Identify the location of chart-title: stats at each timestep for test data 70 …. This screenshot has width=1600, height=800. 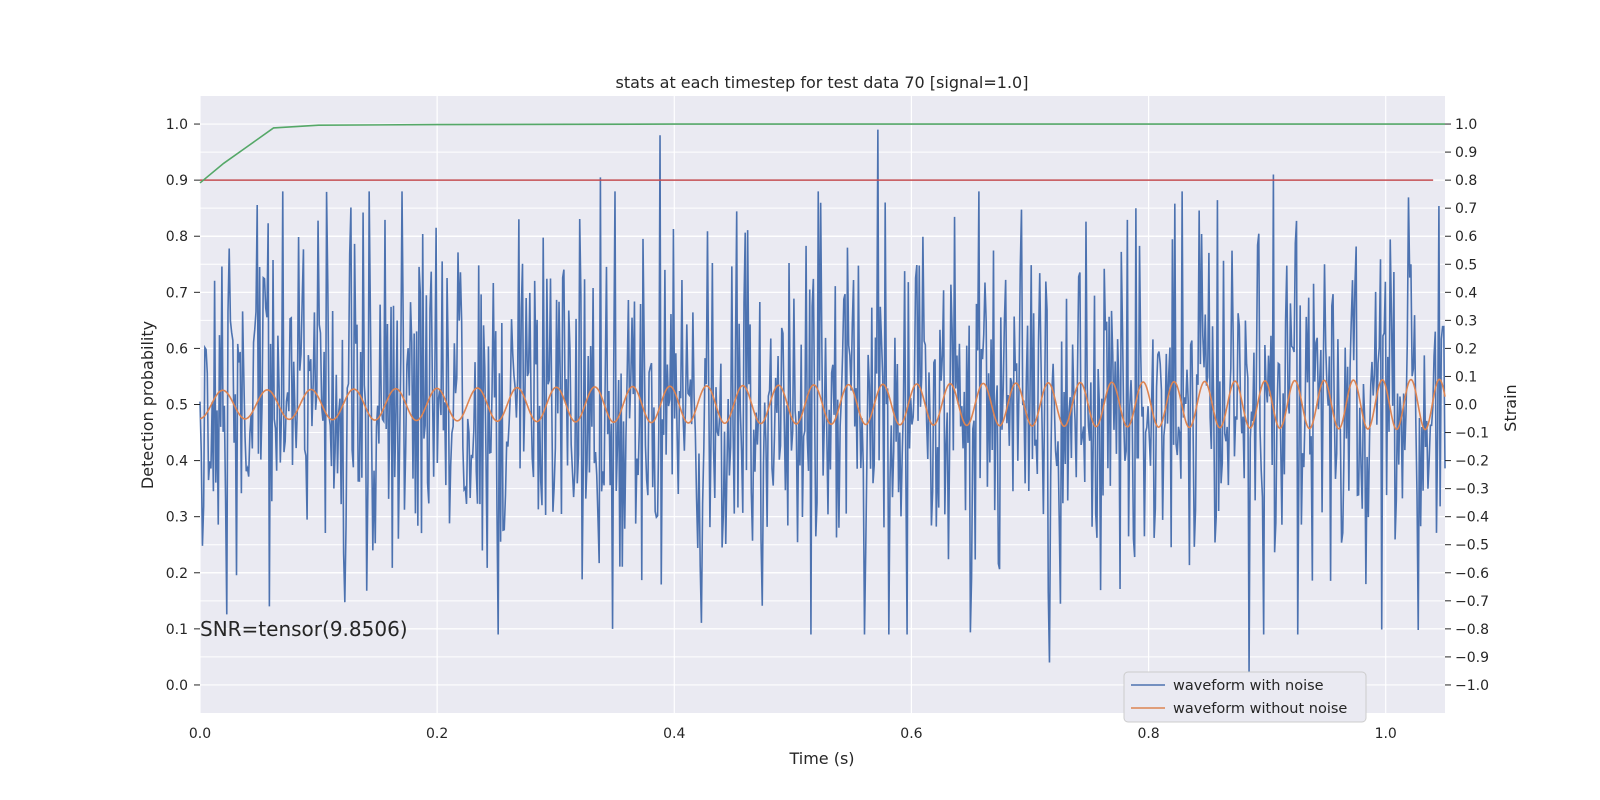
(822, 82).